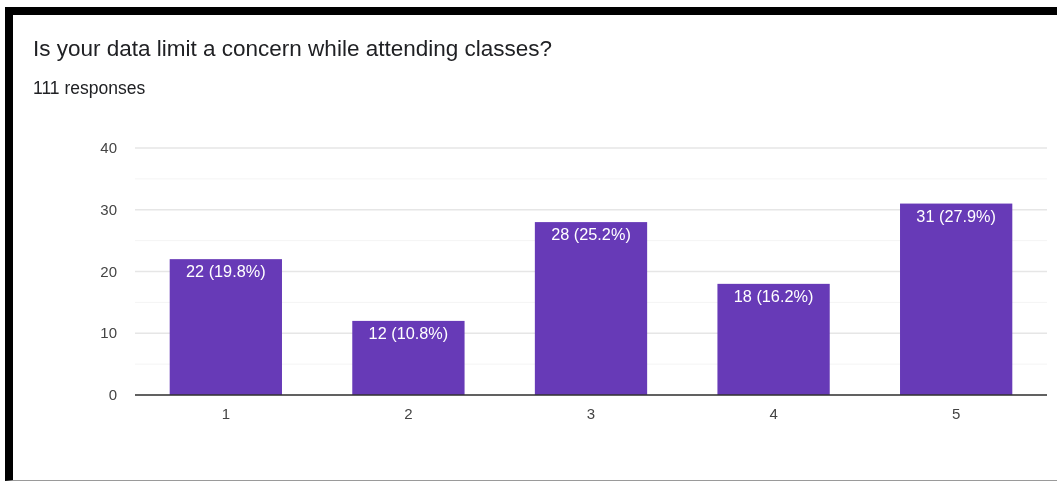 Image resolution: width=1057 pixels, height=482 pixels. What do you see at coordinates (108, 147) in the screenshot?
I see `y-tick-label: 40` at bounding box center [108, 147].